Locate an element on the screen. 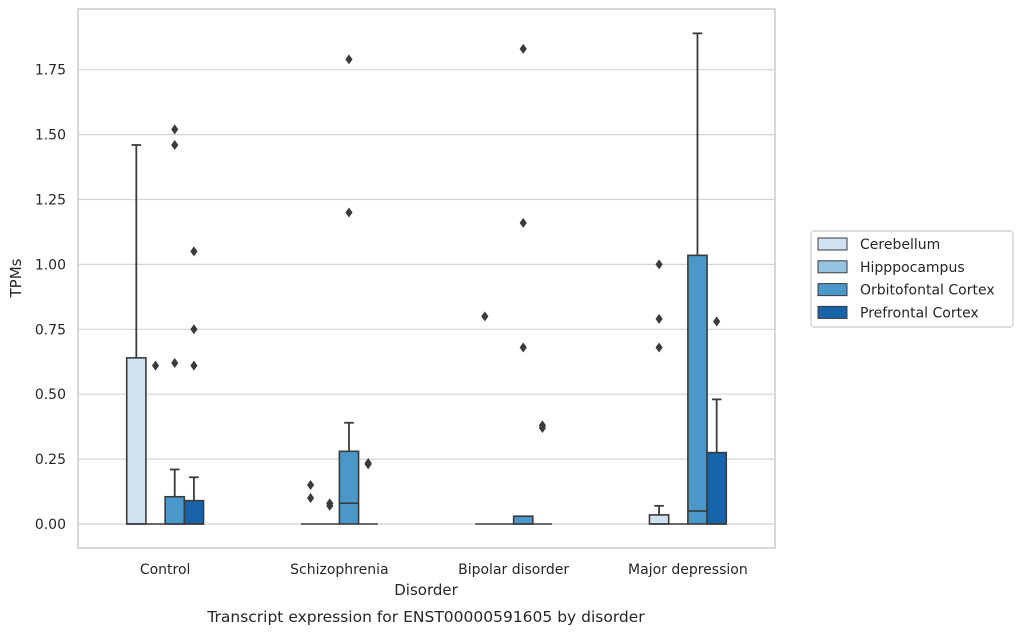 The height and width of the screenshot is (634, 1023). y-tick-label: 1.00 is located at coordinates (50, 265).